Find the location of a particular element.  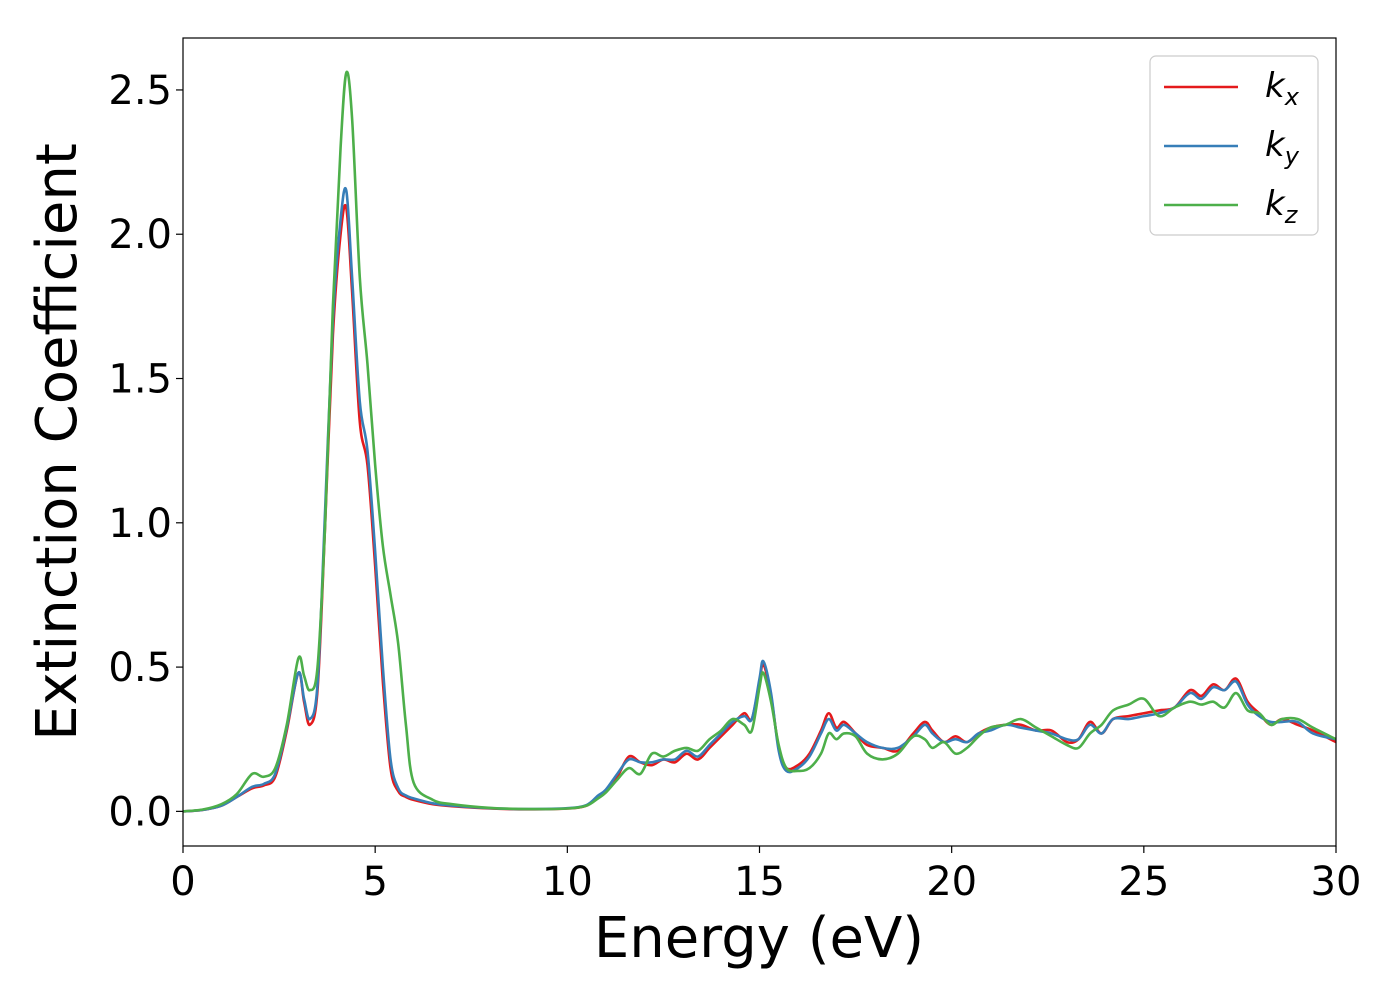

x-tick-label: 5 is located at coordinates (374, 882).